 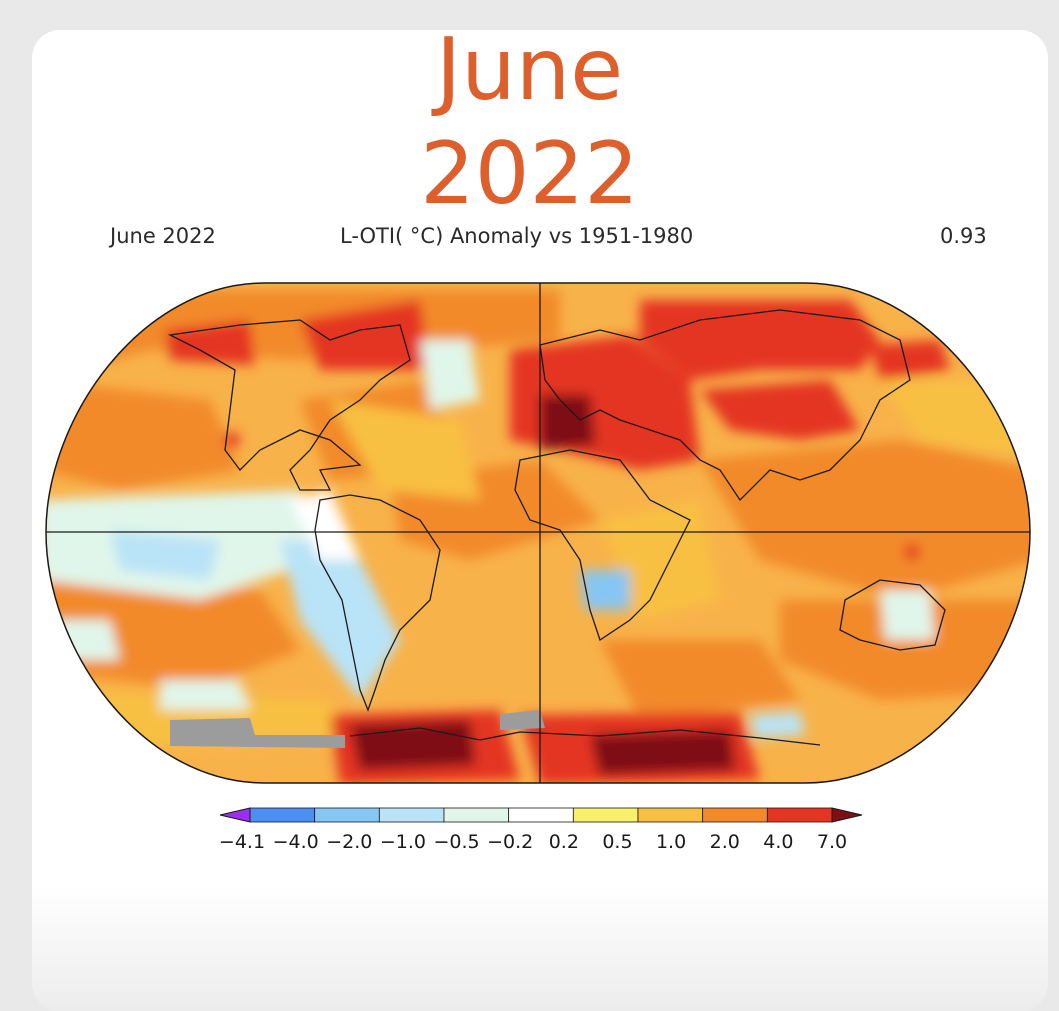 I want to click on map-caption: L-OTI( °C) Anomaly vs 1951-1980, so click(x=517, y=236).